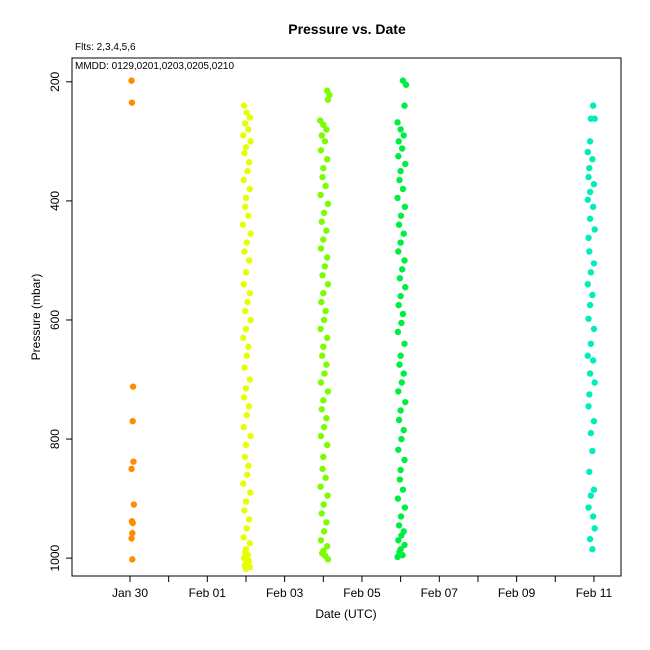 This screenshot has height=650, width=650. I want to click on chart-title: Pressure vs. Date, so click(347, 29).